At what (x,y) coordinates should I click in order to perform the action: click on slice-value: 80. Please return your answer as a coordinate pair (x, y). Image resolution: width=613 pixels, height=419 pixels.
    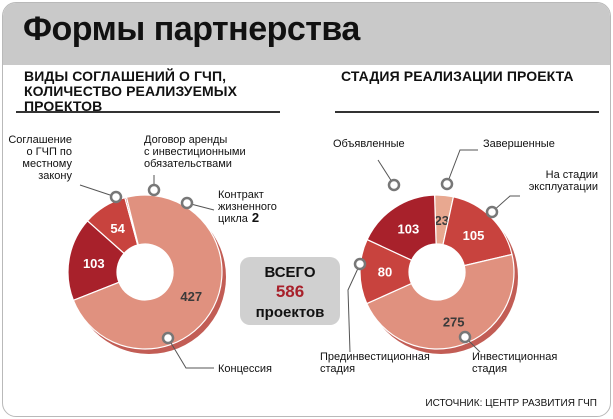
    Looking at the image, I should click on (385, 272).